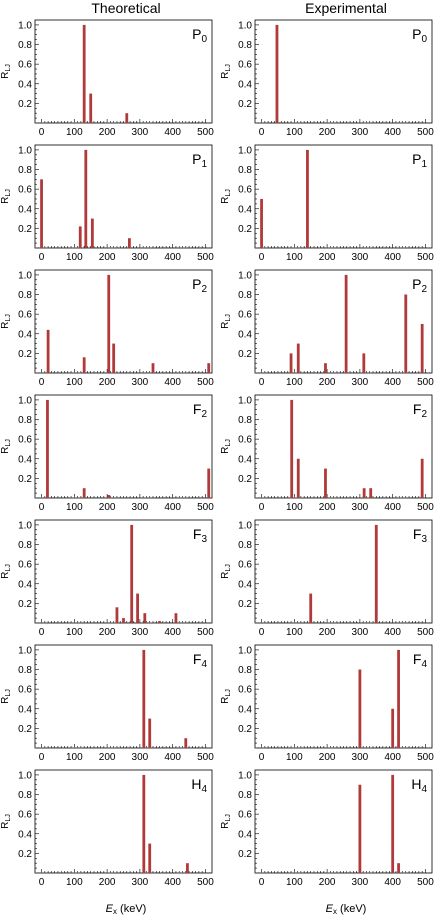 This screenshot has height=916, width=436. I want to click on chart-panel-theoretical-p2: 0 100 200 300 400 500 0.2 0.4 0.6 0.8 1.0 RLJ P2, so click(107, 328).